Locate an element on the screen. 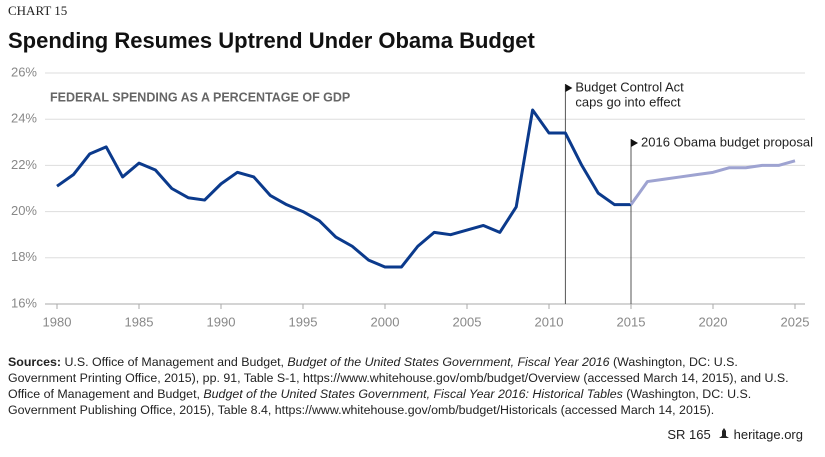 Image resolution: width=825 pixels, height=457 pixels. y-tick-label: 22% is located at coordinates (24, 164).